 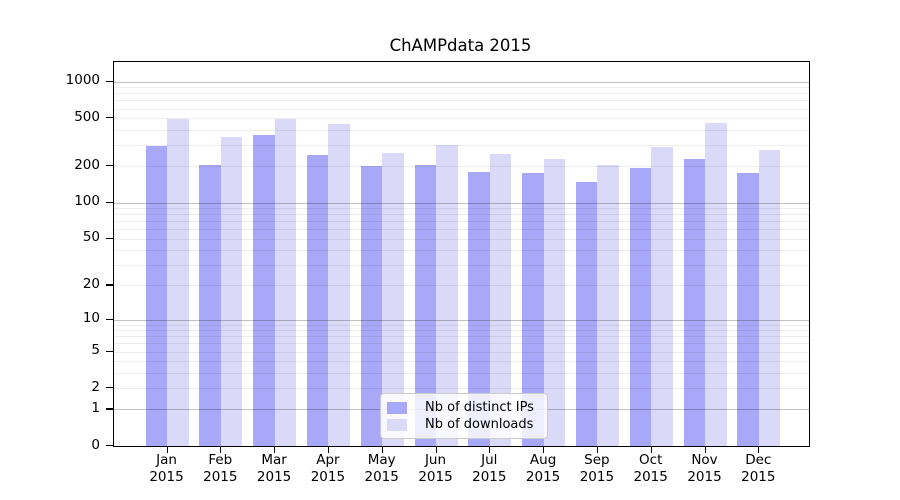 I want to click on x-tick-mark-oct, so click(x=651, y=449).